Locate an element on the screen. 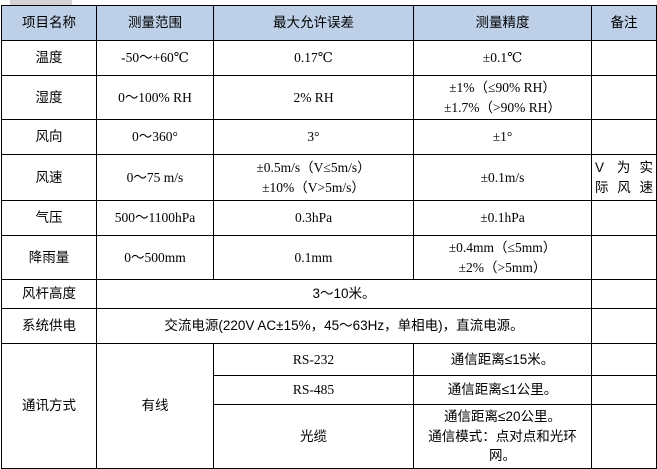 The image size is (657, 469). row-name-temperature: 温度 is located at coordinates (49, 58).